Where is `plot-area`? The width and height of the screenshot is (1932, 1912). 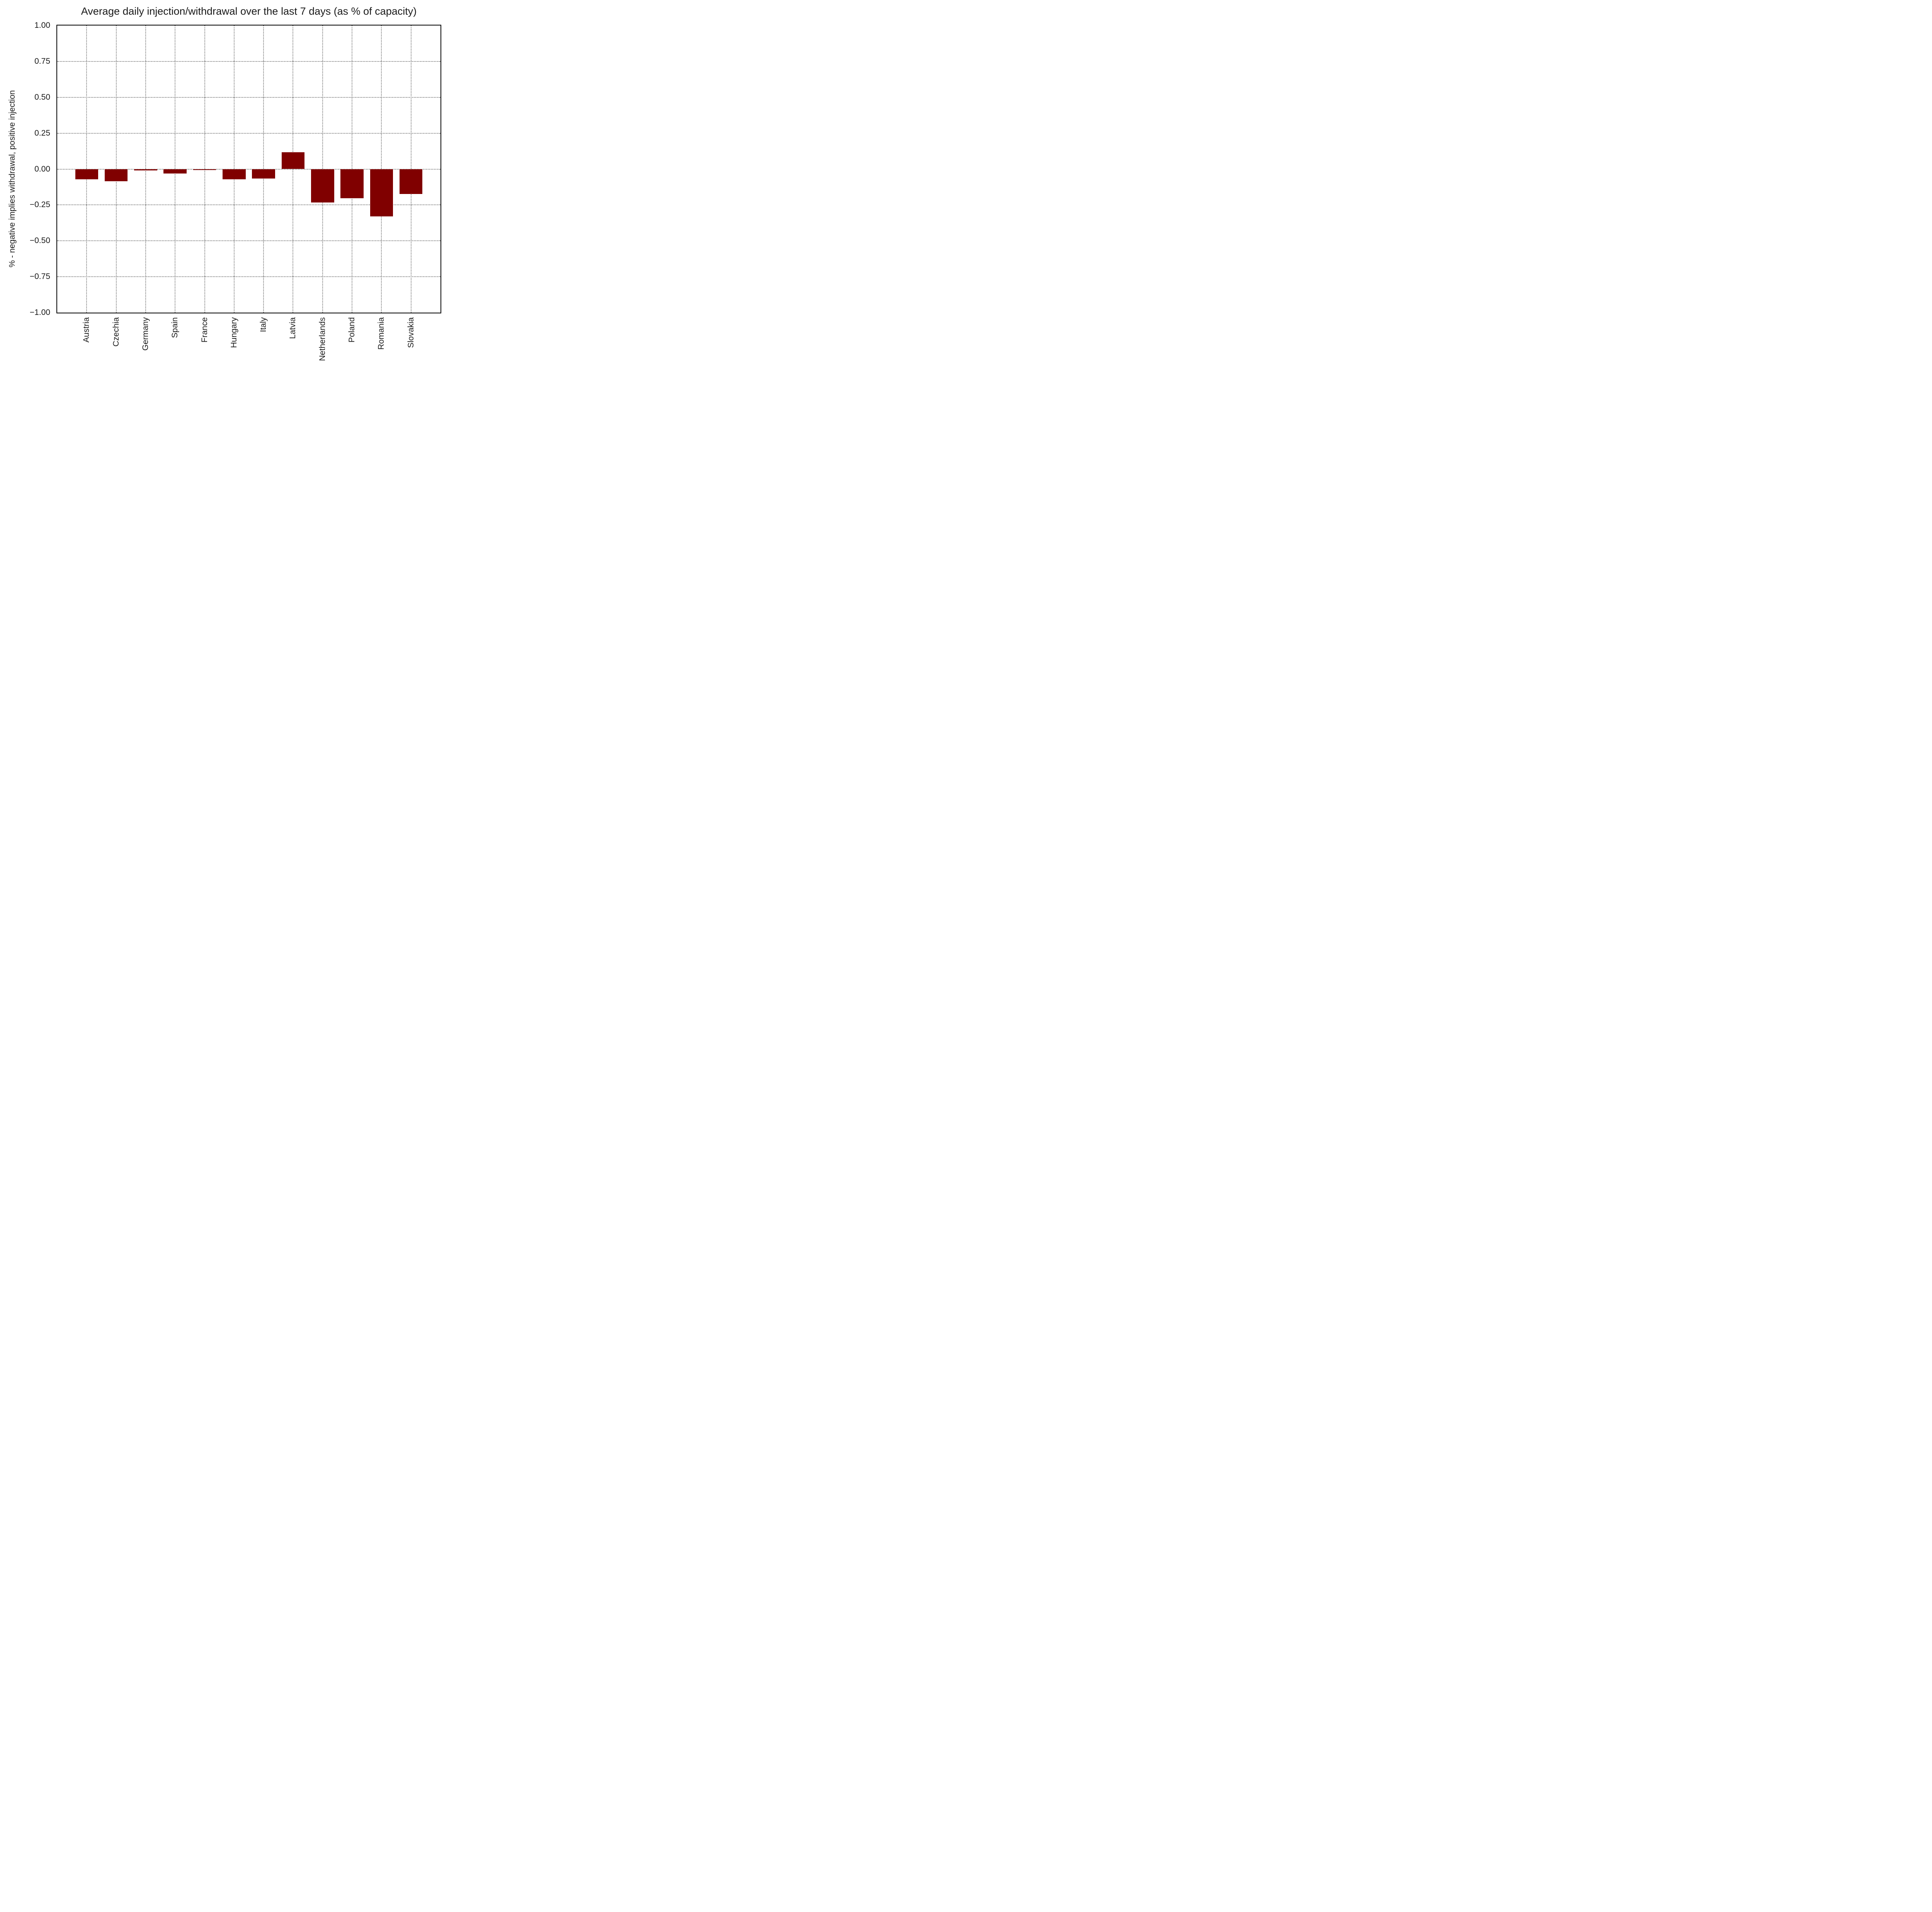 plot-area is located at coordinates (248, 169).